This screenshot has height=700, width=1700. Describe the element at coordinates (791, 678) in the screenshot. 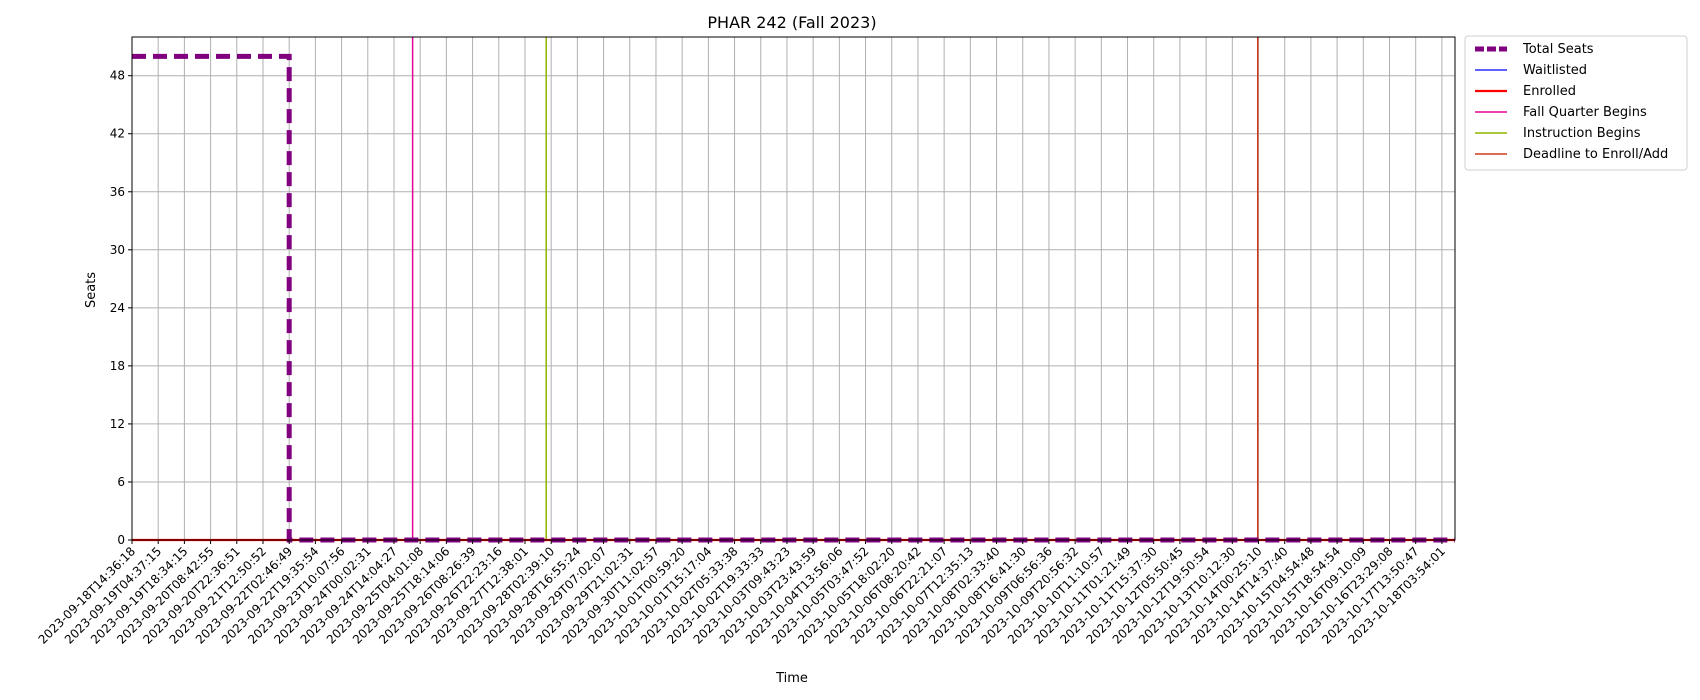

I see `x-axis-label: Time` at that location.